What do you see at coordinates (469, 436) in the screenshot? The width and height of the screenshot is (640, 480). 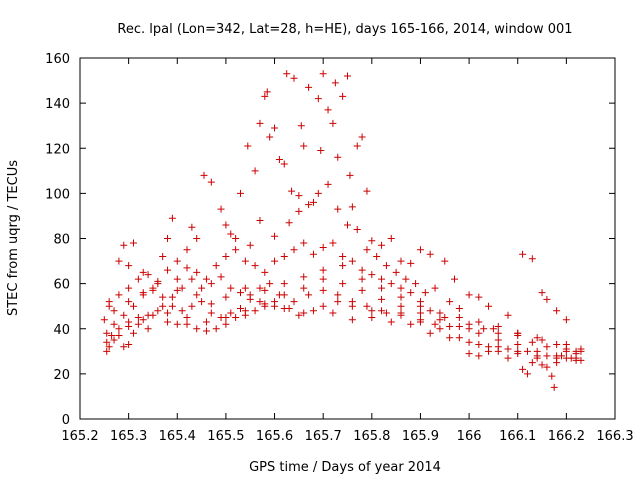 I see `x-tick-label: 166` at bounding box center [469, 436].